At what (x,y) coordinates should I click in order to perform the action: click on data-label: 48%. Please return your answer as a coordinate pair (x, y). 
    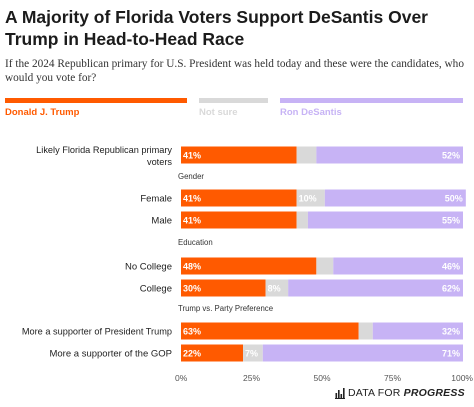
    Looking at the image, I should click on (192, 267).